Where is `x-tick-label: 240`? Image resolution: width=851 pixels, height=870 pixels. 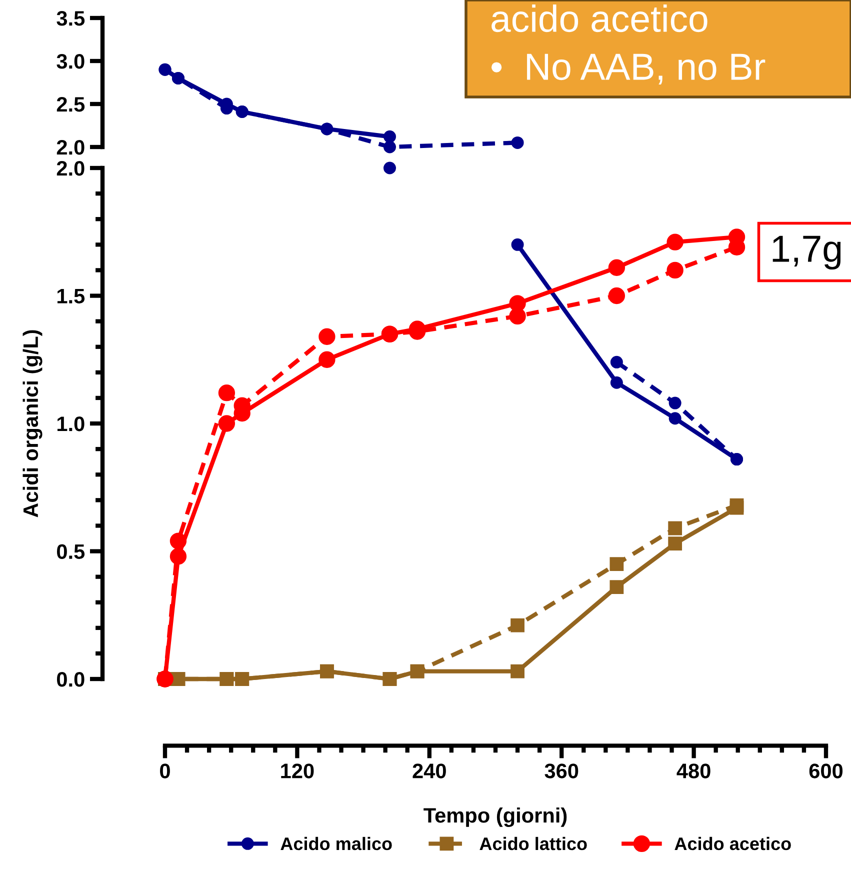
x-tick-label: 240 is located at coordinates (429, 771).